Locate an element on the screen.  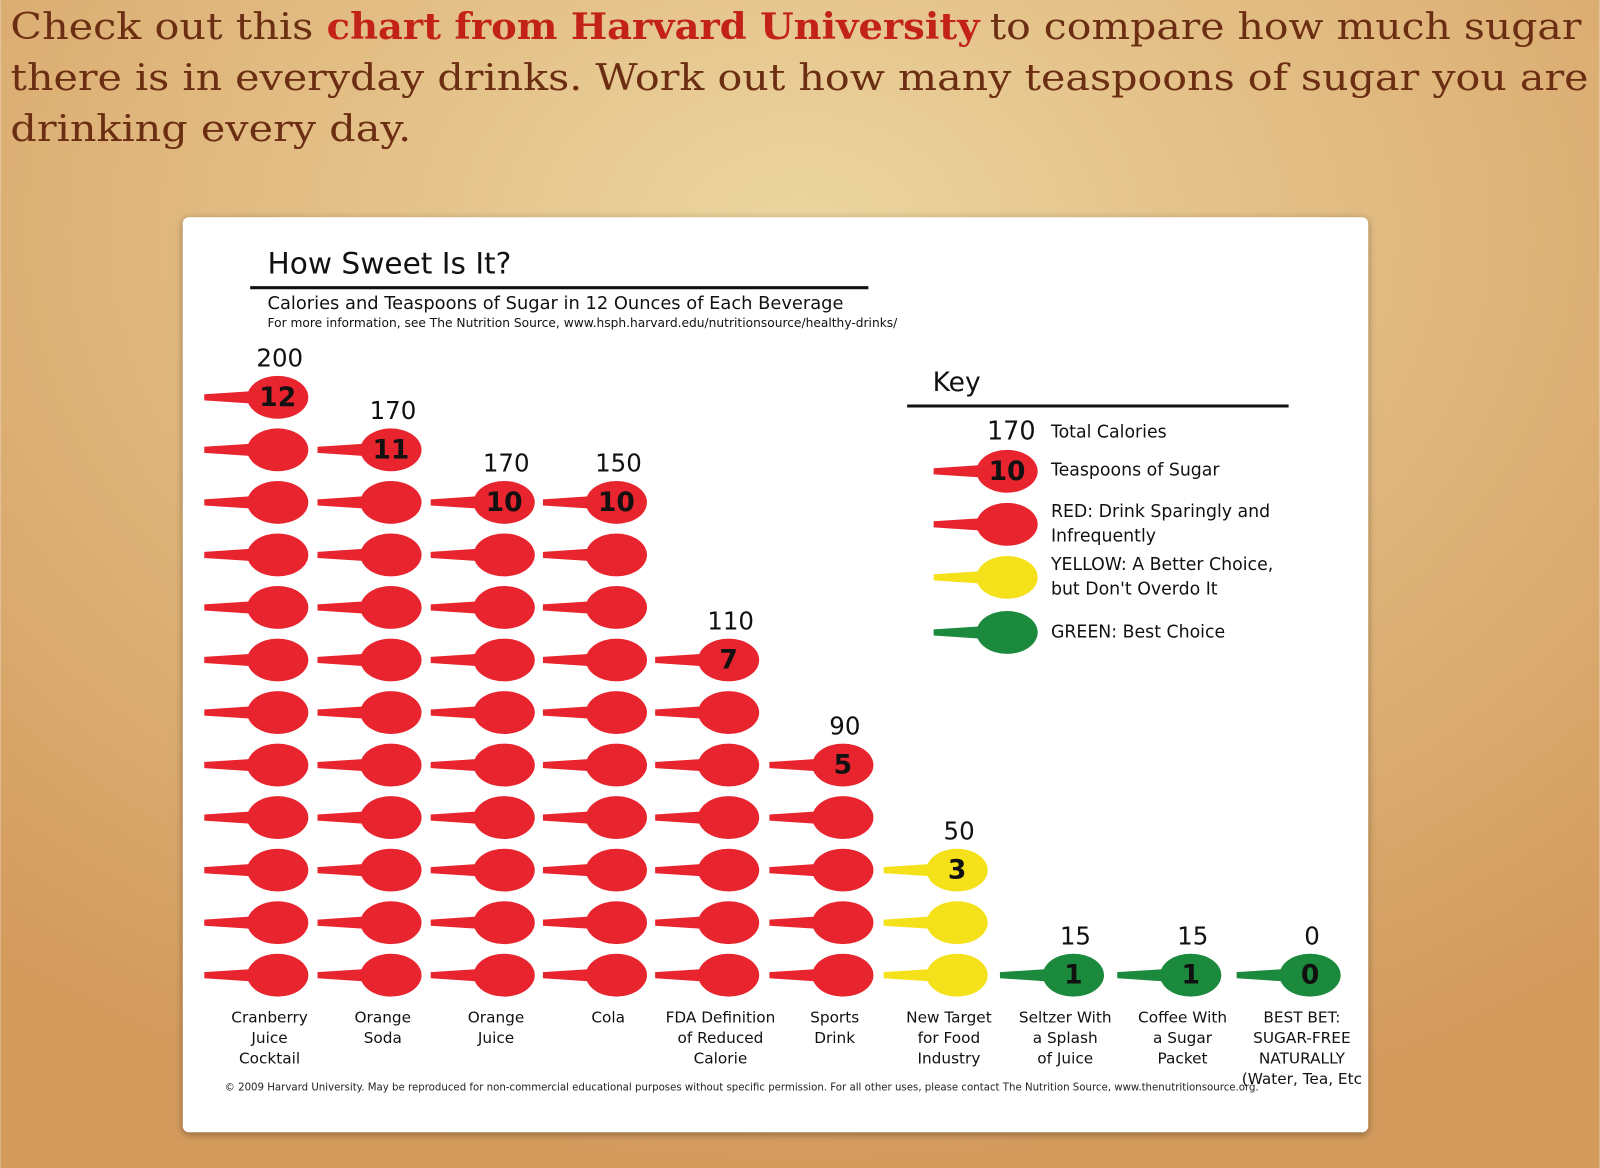
key-teaspoons: 10 is located at coordinates (1007, 471).